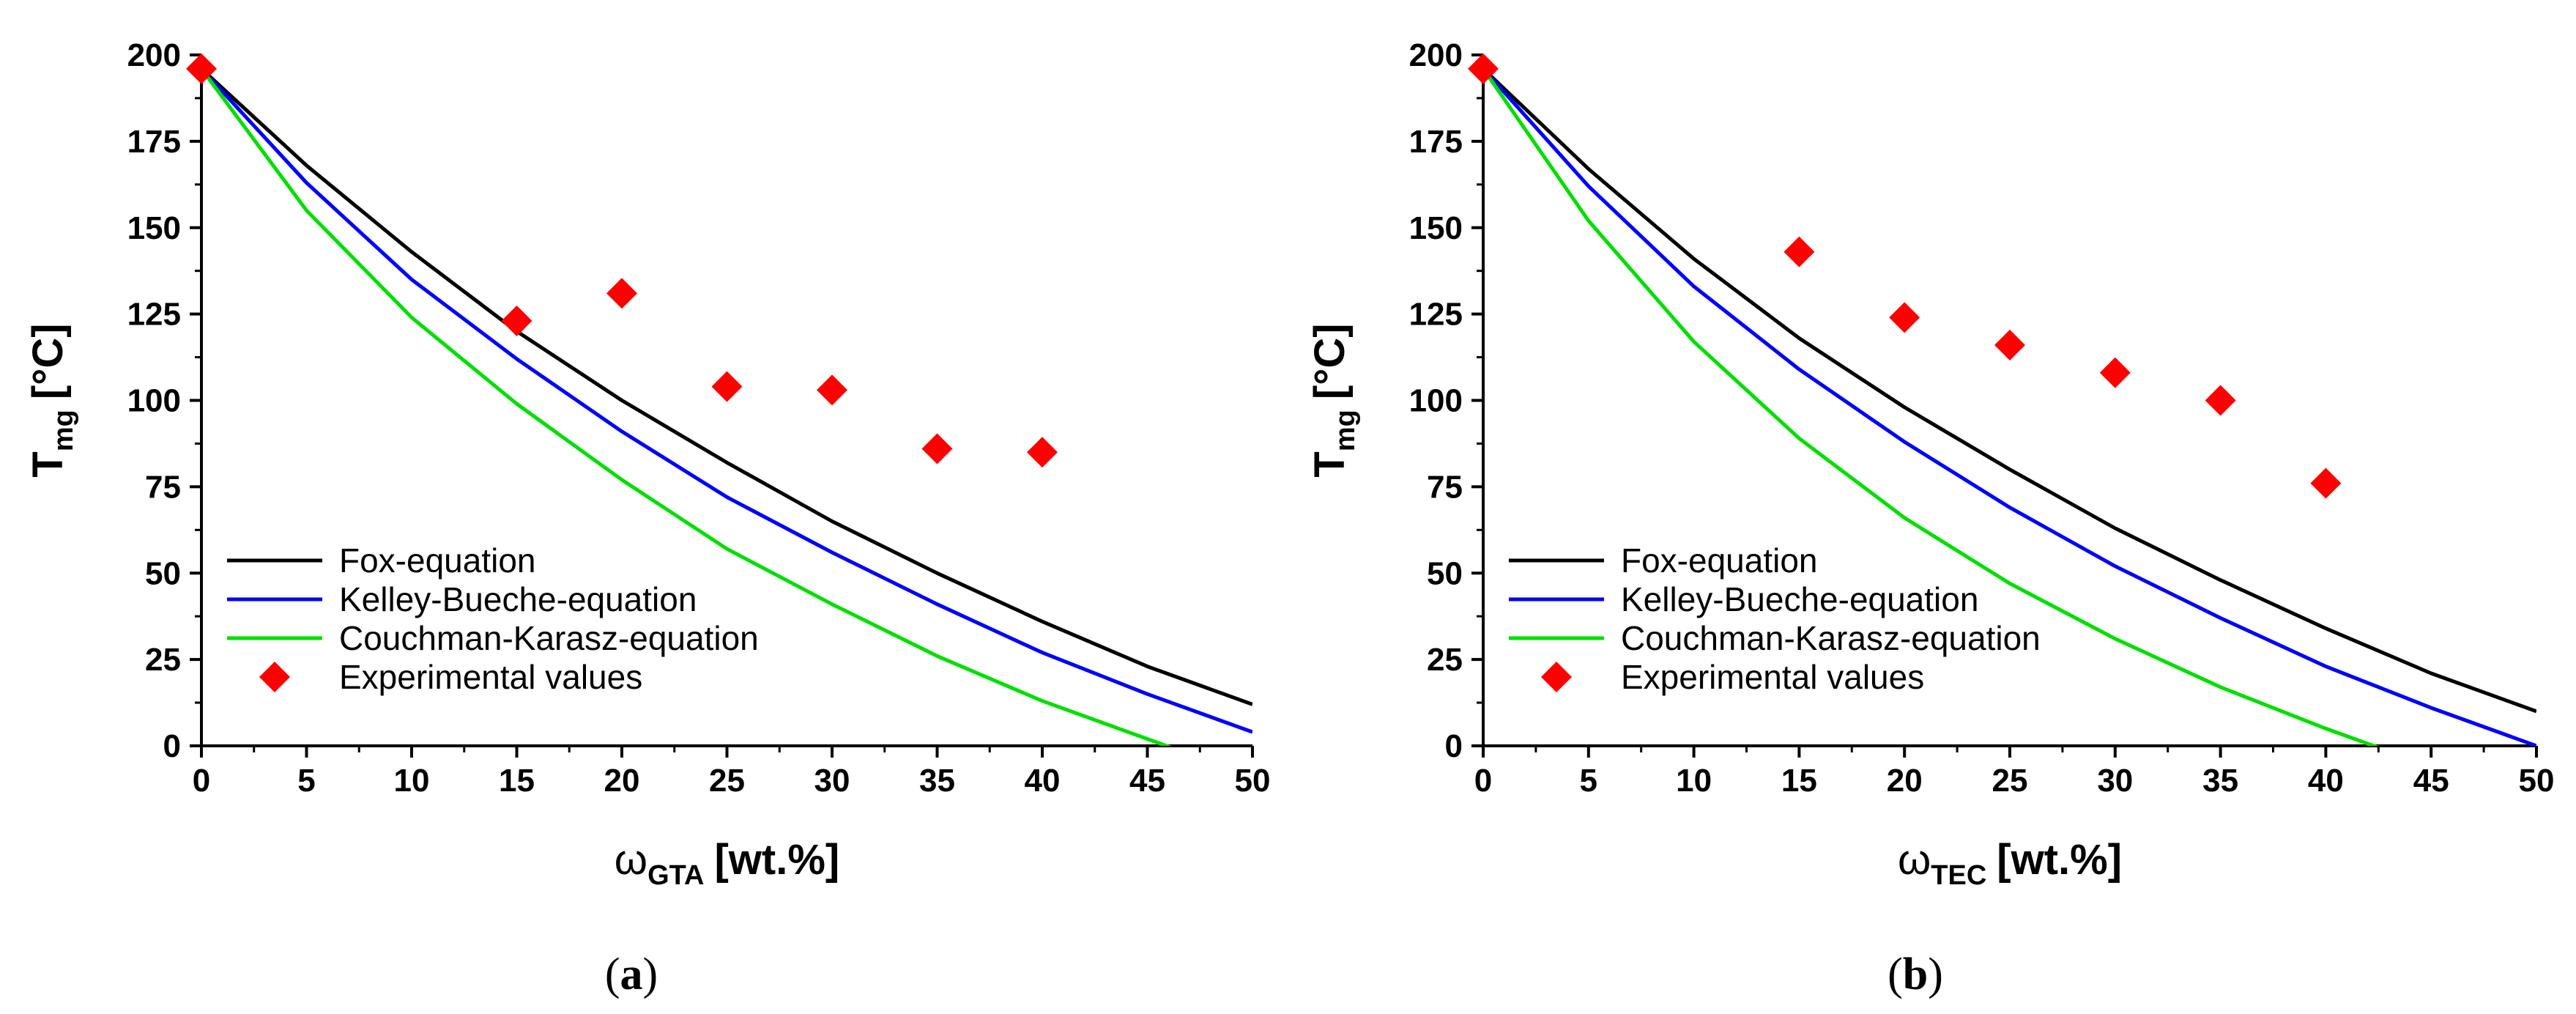 The image size is (2576, 1014). Describe the element at coordinates (2010, 863) in the screenshot. I see `x-axis-title: ωTEC [wt.%]` at that location.